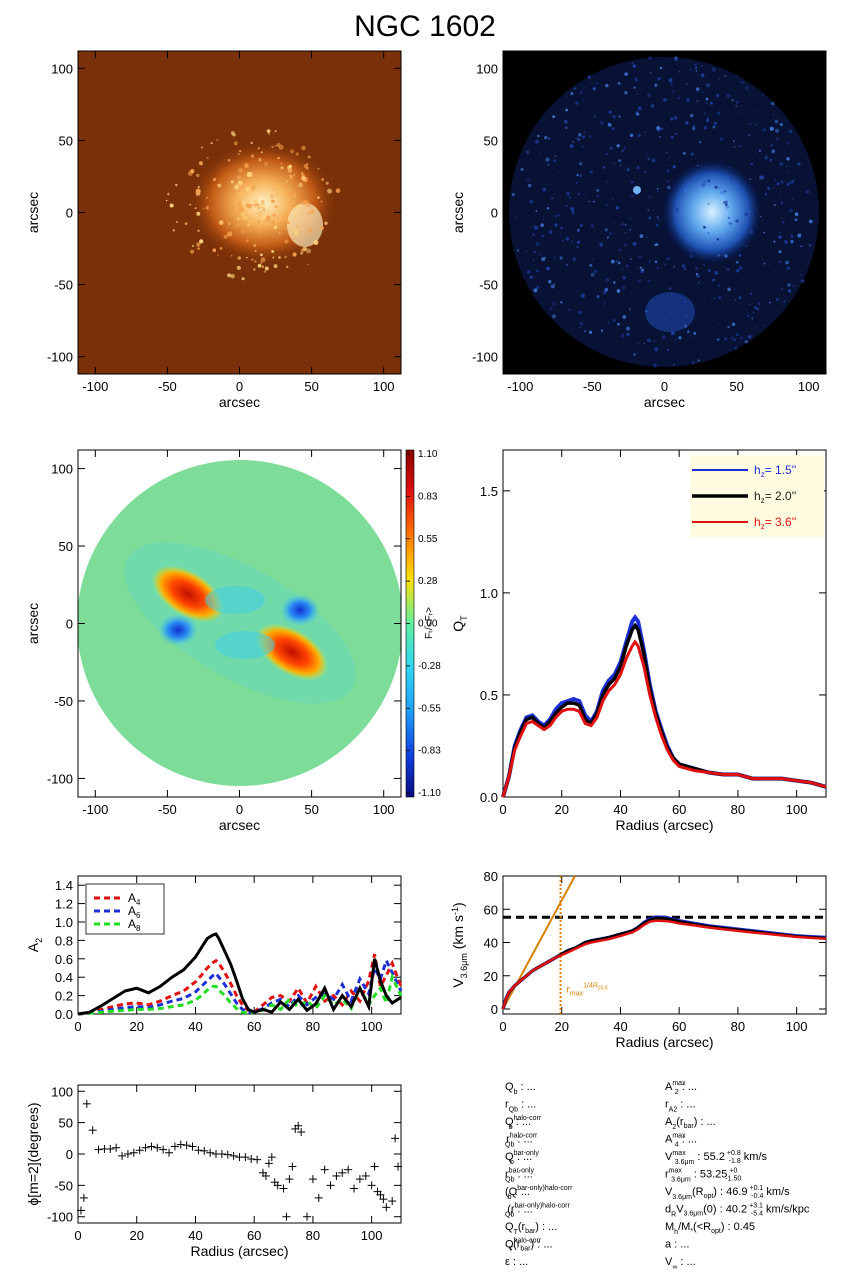 Image resolution: width=850 pixels, height=1275 pixels. What do you see at coordinates (638, 230) in the screenshot?
I see `image-blue-axes: -100 -50 0 50 100 100 50 0 -50 -100 arcsec arcsec` at bounding box center [638, 230].